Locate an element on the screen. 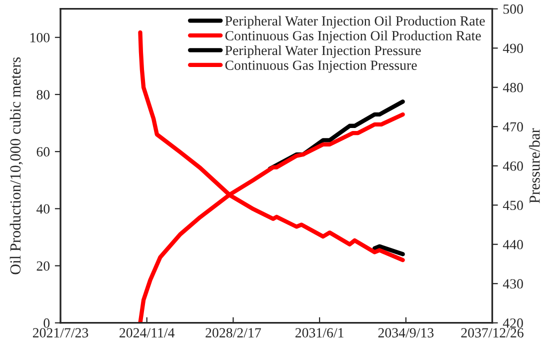  y2-tick-label: 500 is located at coordinates (513, 9).